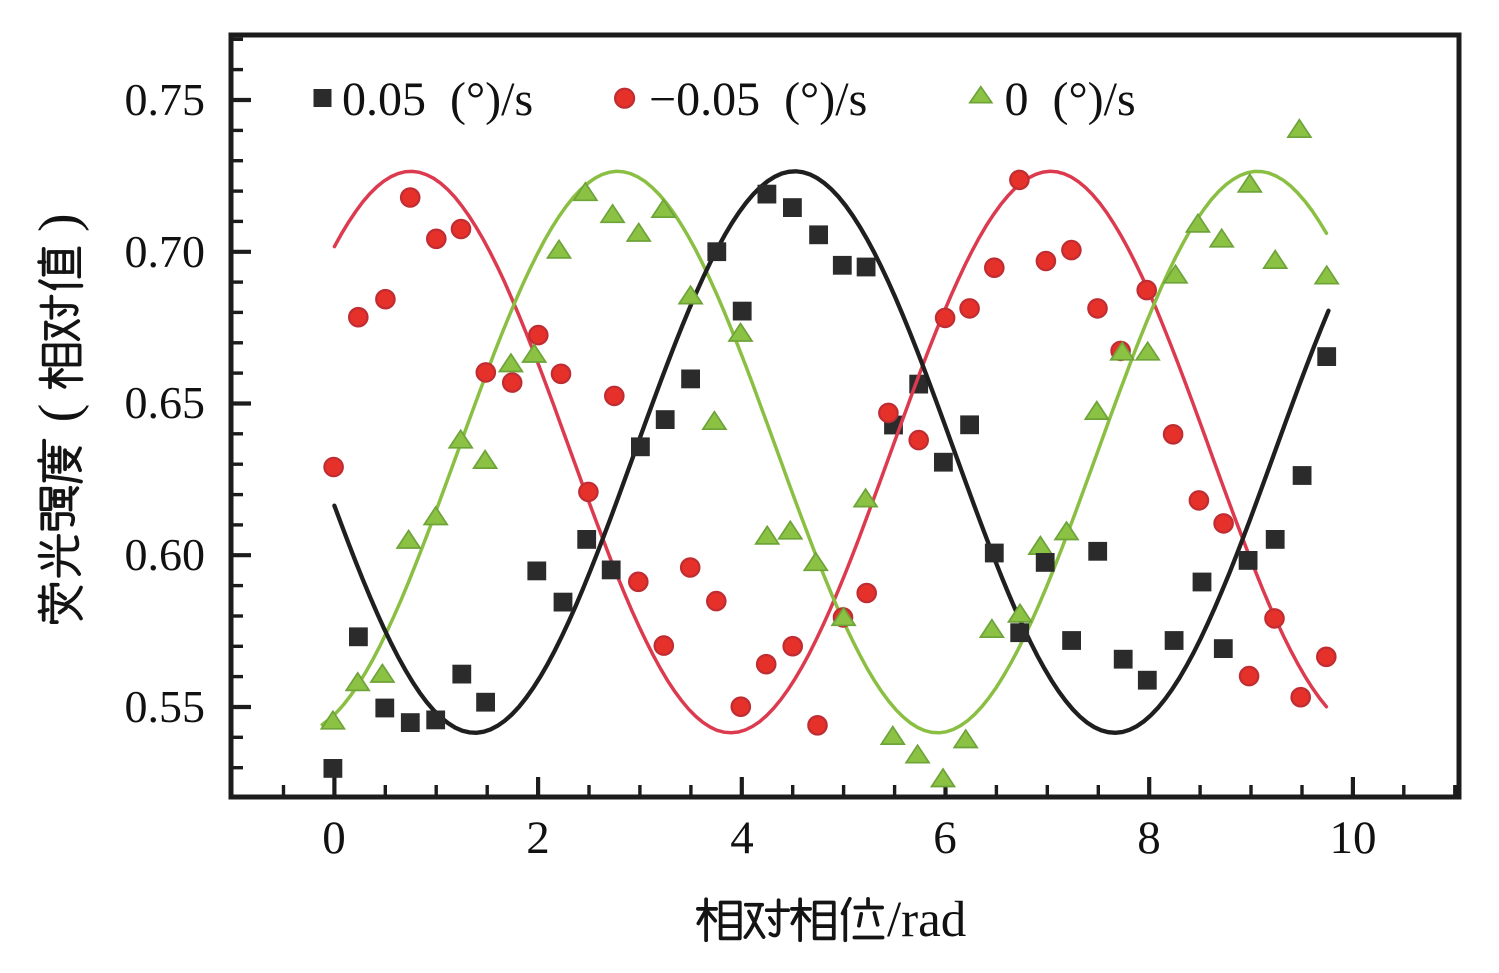  What do you see at coordinates (1353, 838) in the screenshot?
I see `svg-text: 10` at bounding box center [1353, 838].